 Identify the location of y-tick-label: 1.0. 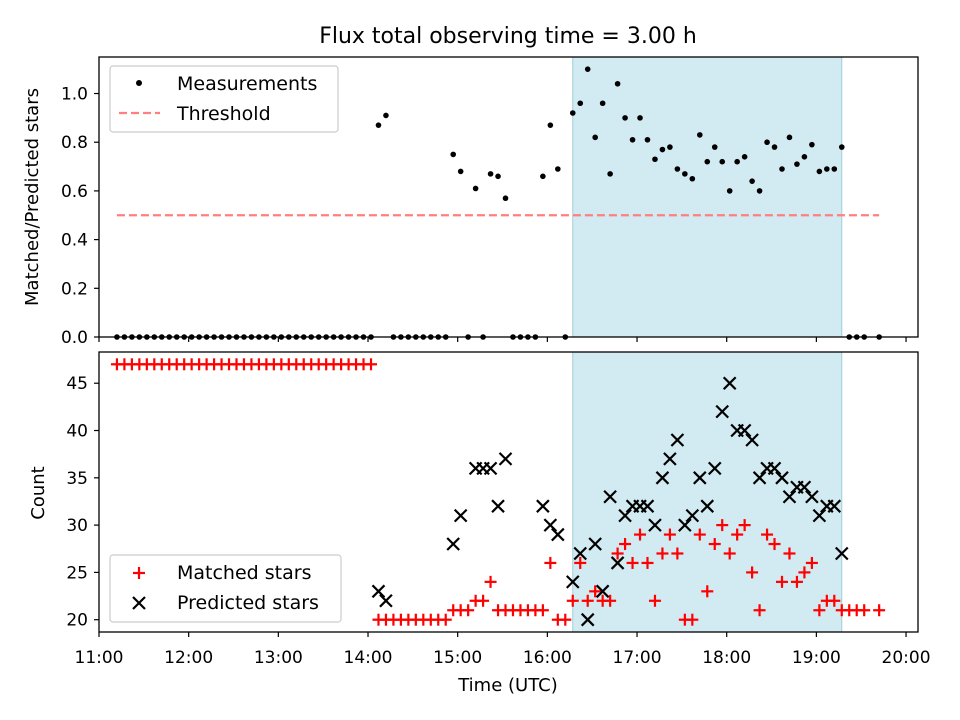
(74, 95).